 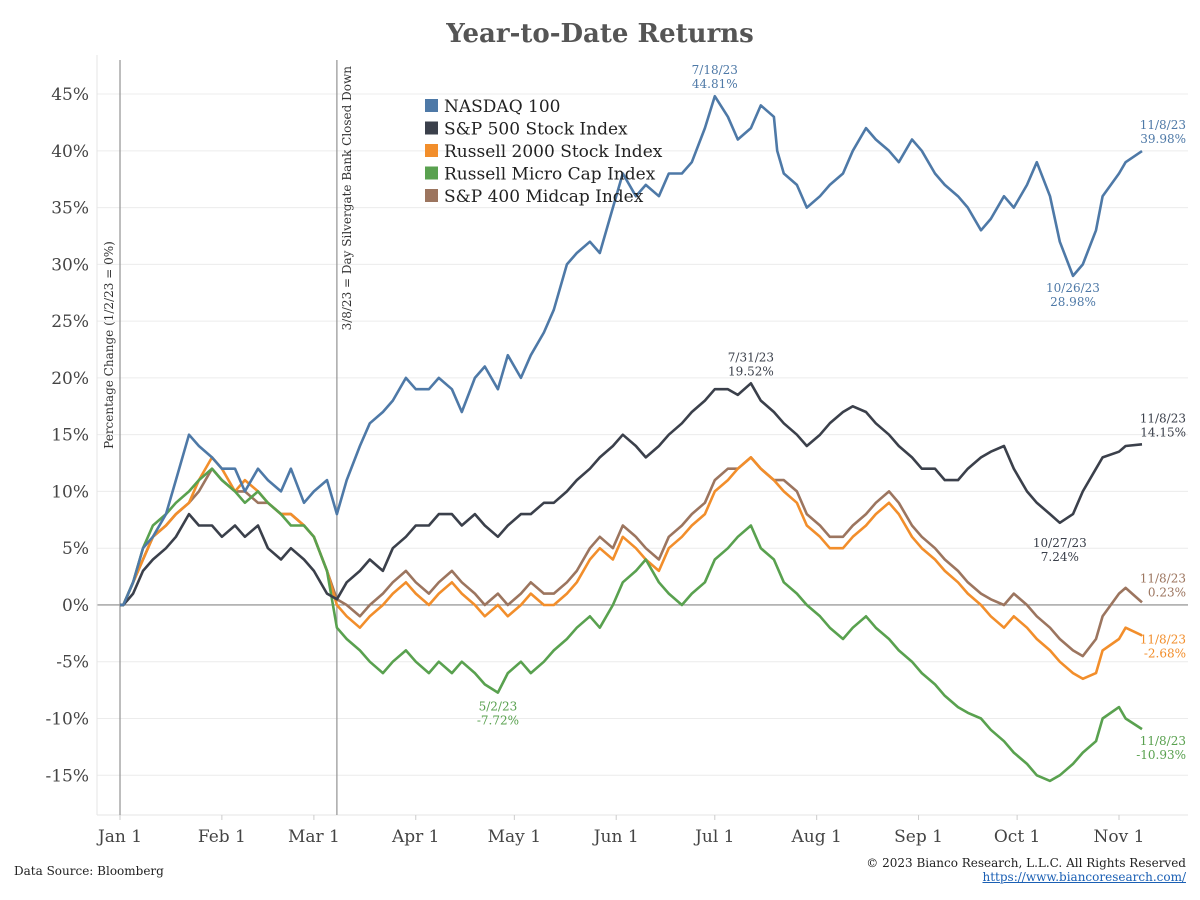 What do you see at coordinates (1119, 837) in the screenshot?
I see `x-tick-label: Nov 1` at bounding box center [1119, 837].